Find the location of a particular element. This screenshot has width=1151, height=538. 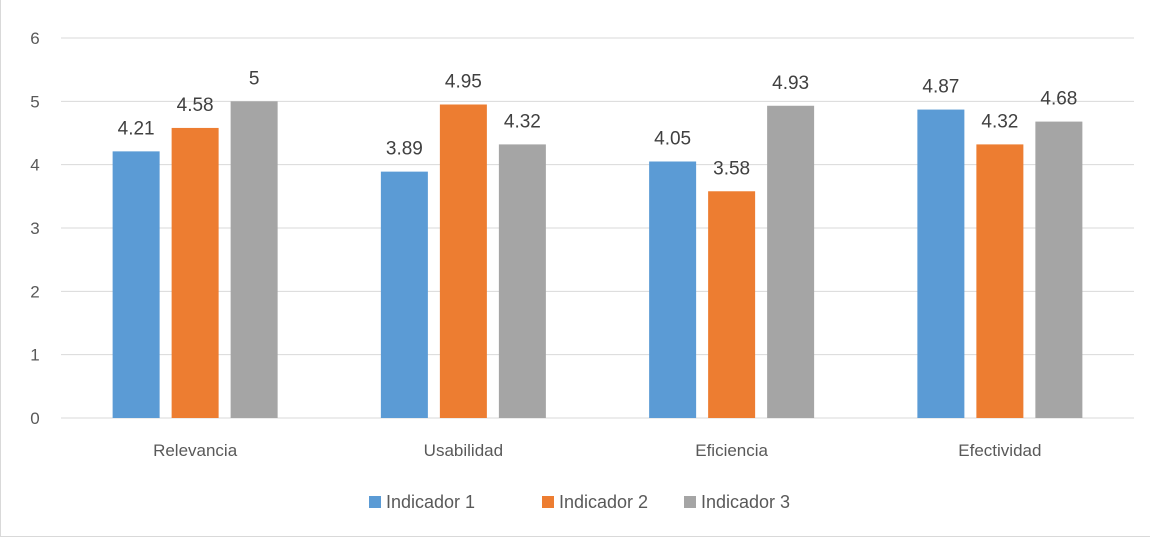

legend-label: Indicador 3 is located at coordinates (745, 502).